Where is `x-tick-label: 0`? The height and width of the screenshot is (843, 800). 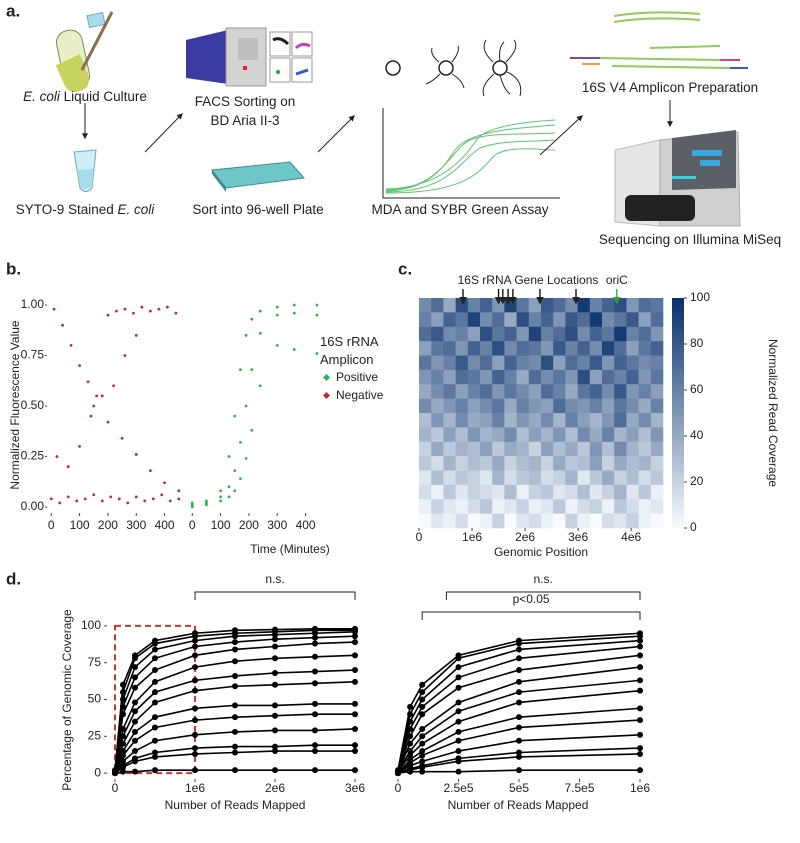
x-tick-label: 0 is located at coordinates (51, 525).